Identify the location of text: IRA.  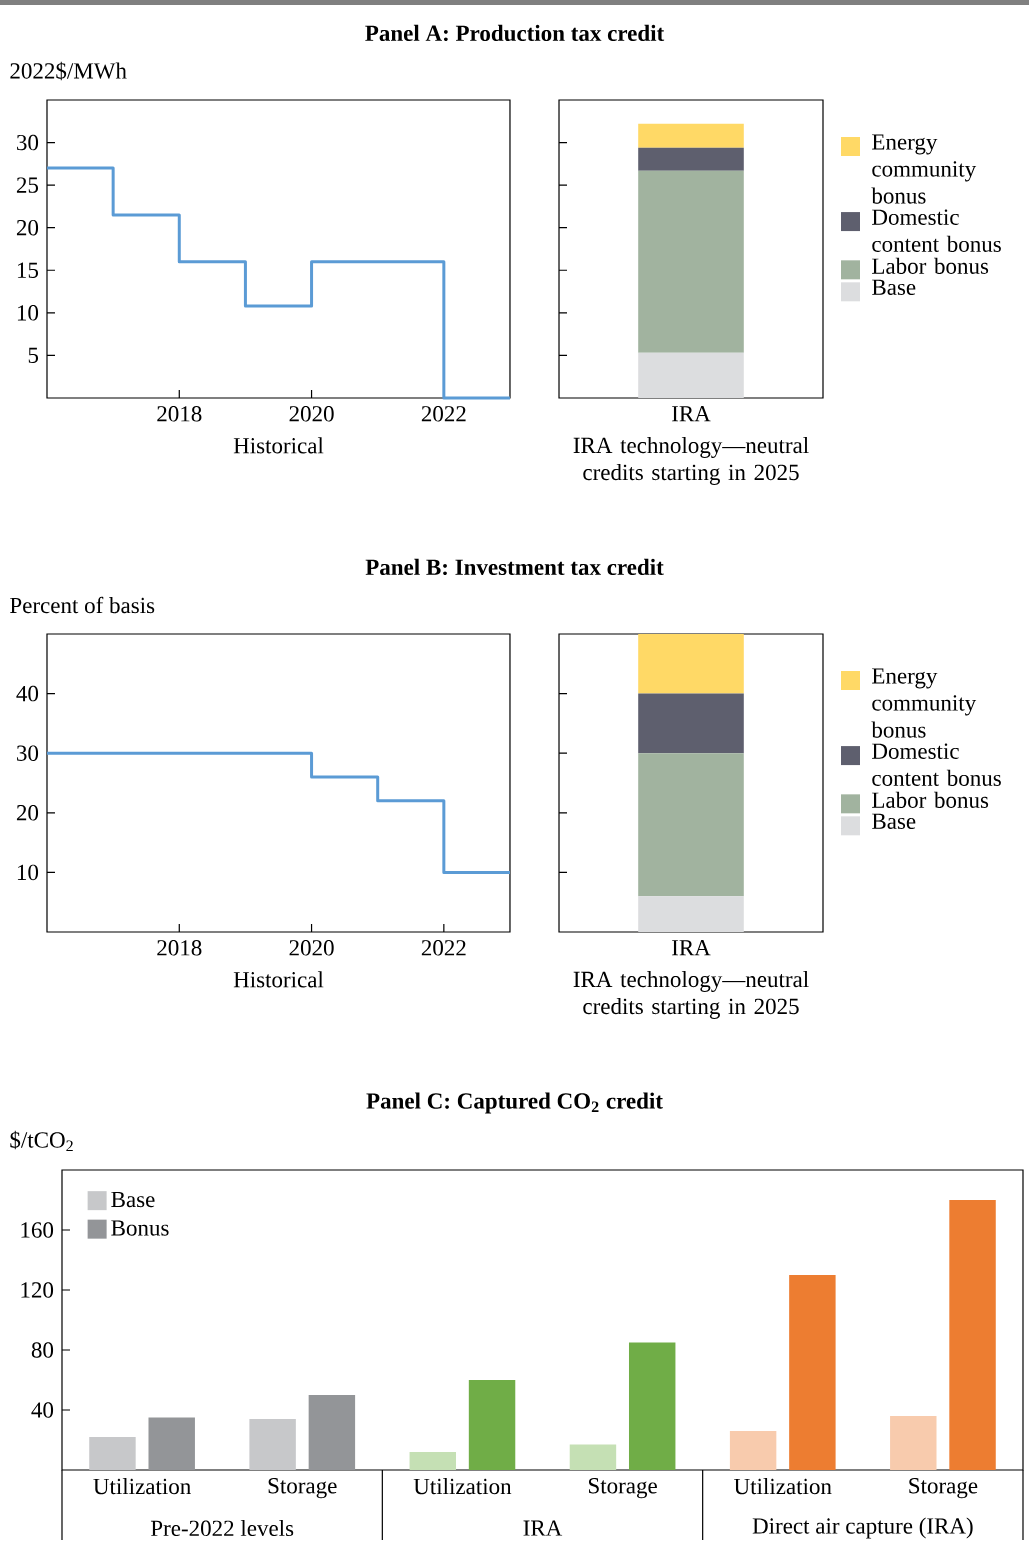
(543, 1528).